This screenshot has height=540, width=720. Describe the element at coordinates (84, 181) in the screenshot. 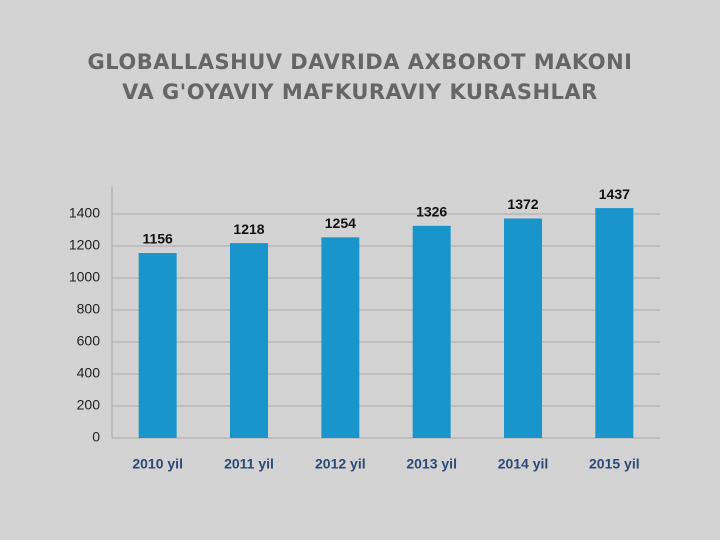

I see `y-tick-label: 1600` at that location.